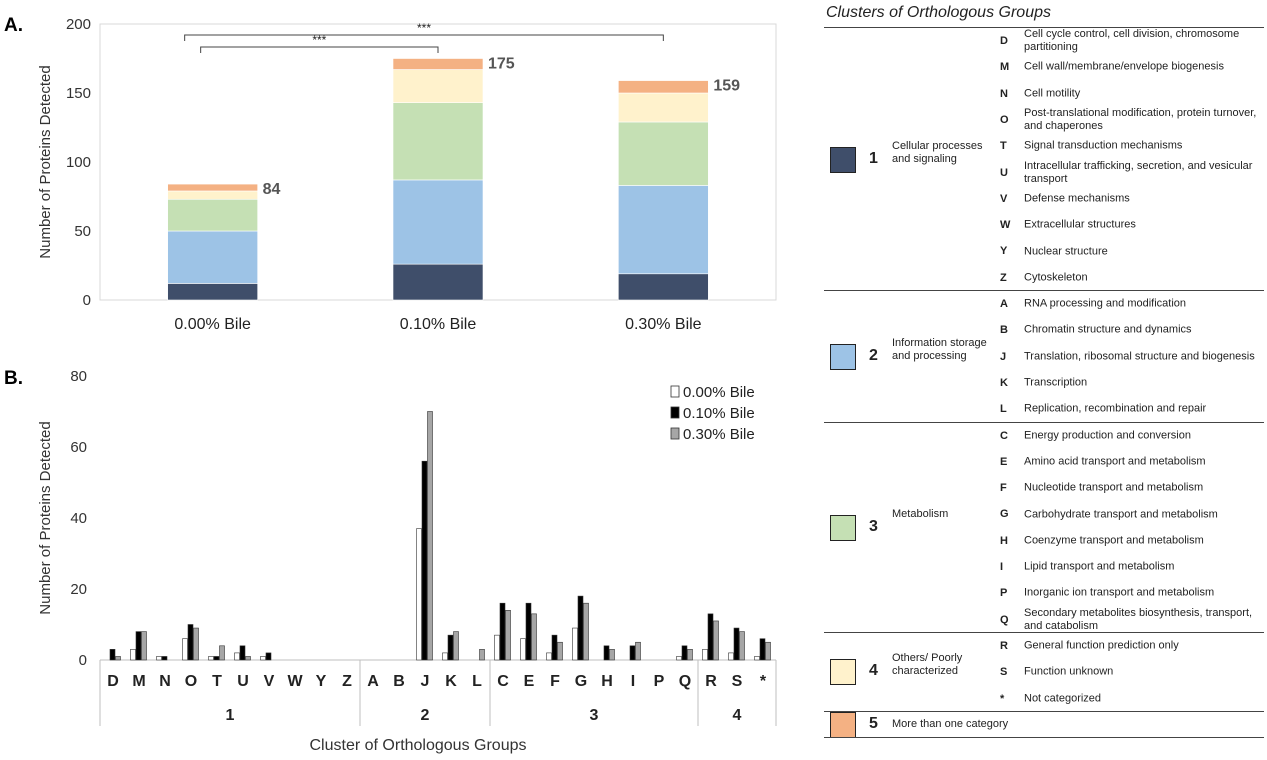  I want to click on cog-letter: W, so click(1005, 225).